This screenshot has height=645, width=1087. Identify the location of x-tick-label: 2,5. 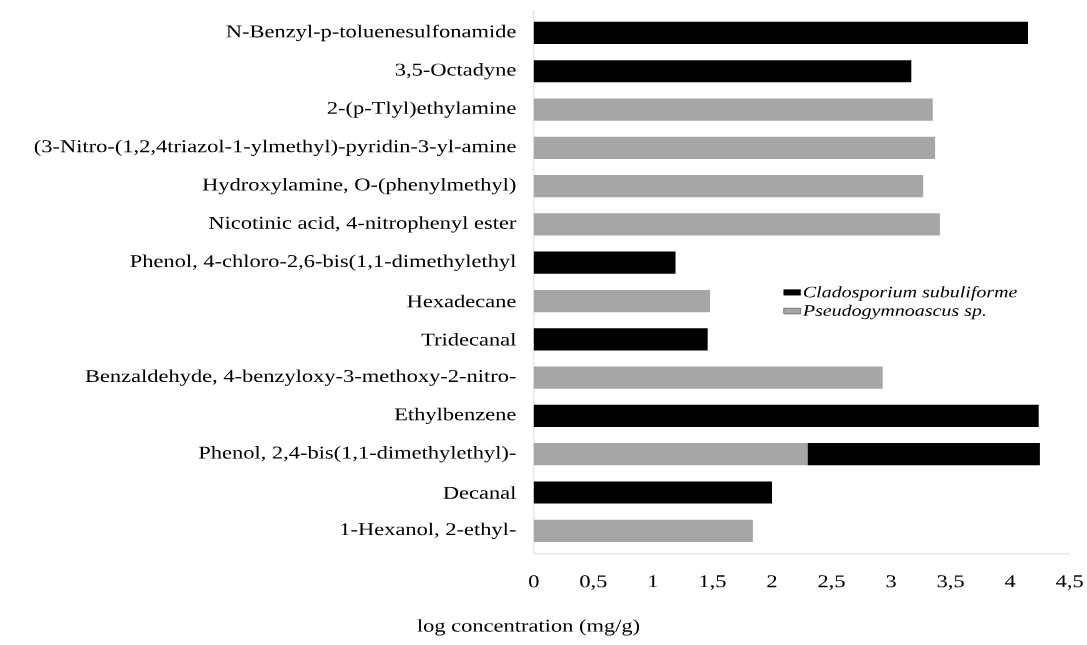
(831, 583).